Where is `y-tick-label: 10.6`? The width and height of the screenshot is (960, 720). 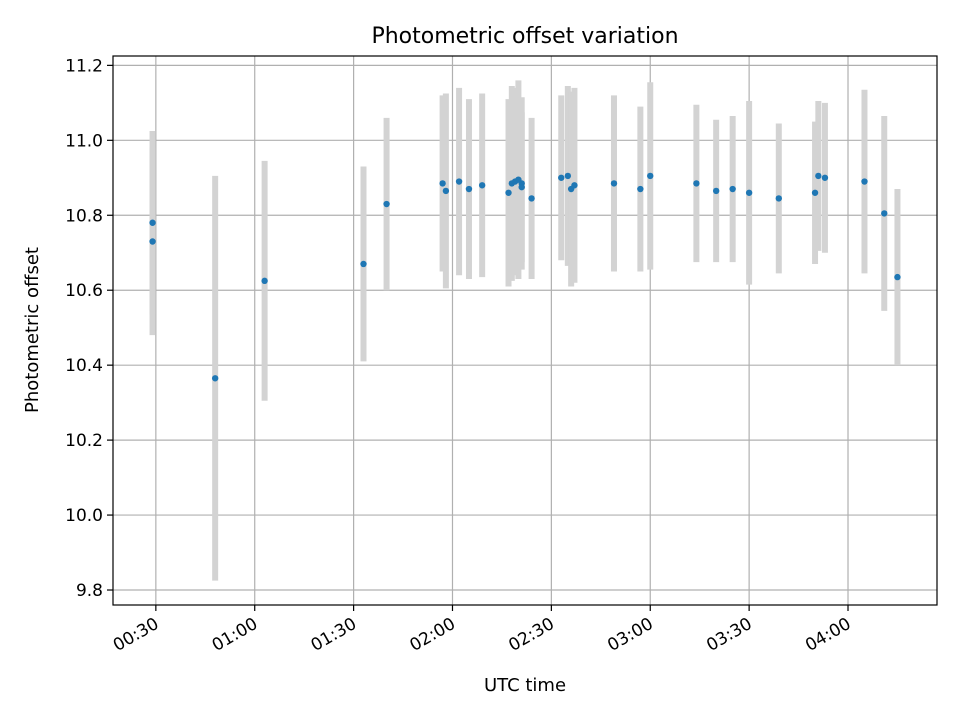
y-tick-label: 10.6 is located at coordinates (84, 291).